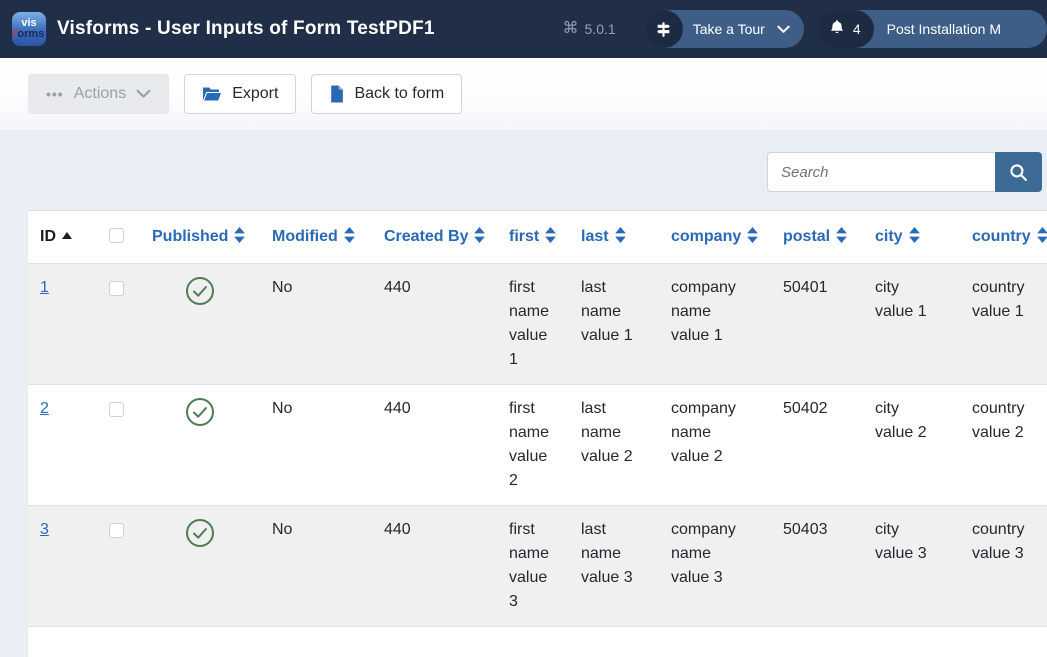 The width and height of the screenshot is (1047, 657). Describe the element at coordinates (60, 237) in the screenshot. I see `column-header-id: ID` at that location.